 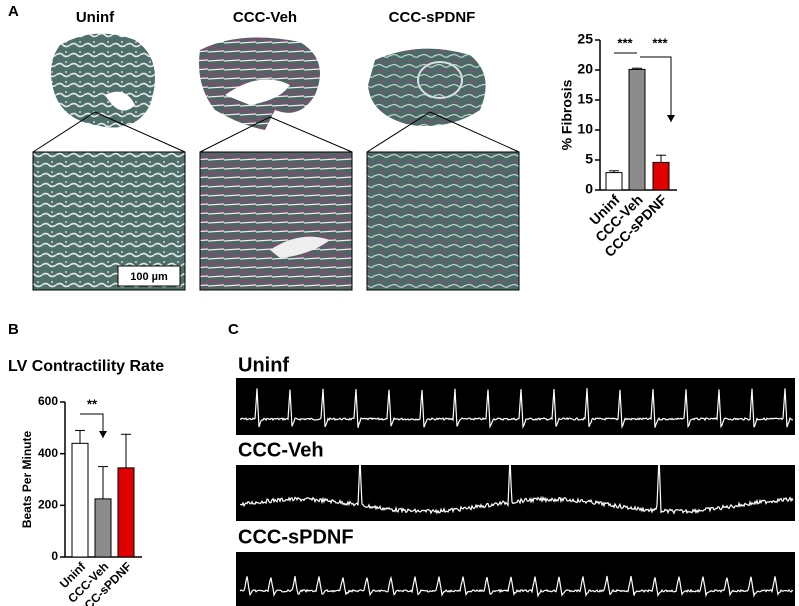 What do you see at coordinates (48, 505) in the screenshot?
I see `y-tick-label: 200` at bounding box center [48, 505].